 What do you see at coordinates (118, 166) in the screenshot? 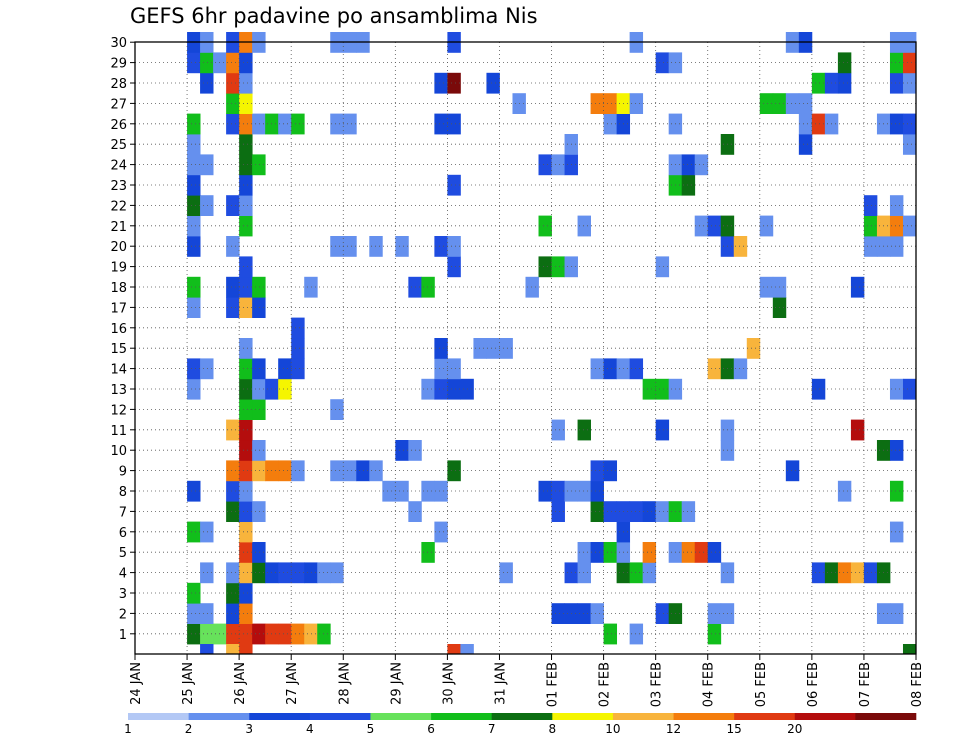
I see `y-tick-label: 24` at bounding box center [118, 166].